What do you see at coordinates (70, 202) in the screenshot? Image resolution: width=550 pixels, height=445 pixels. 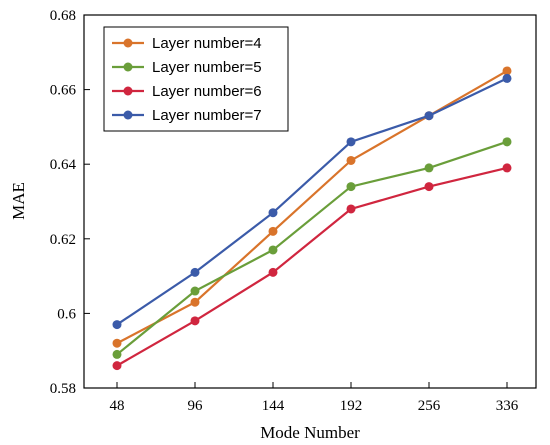 I see `y-axis: 0.58 0.6 0.62 0.64 0.66 0.68` at bounding box center [70, 202].